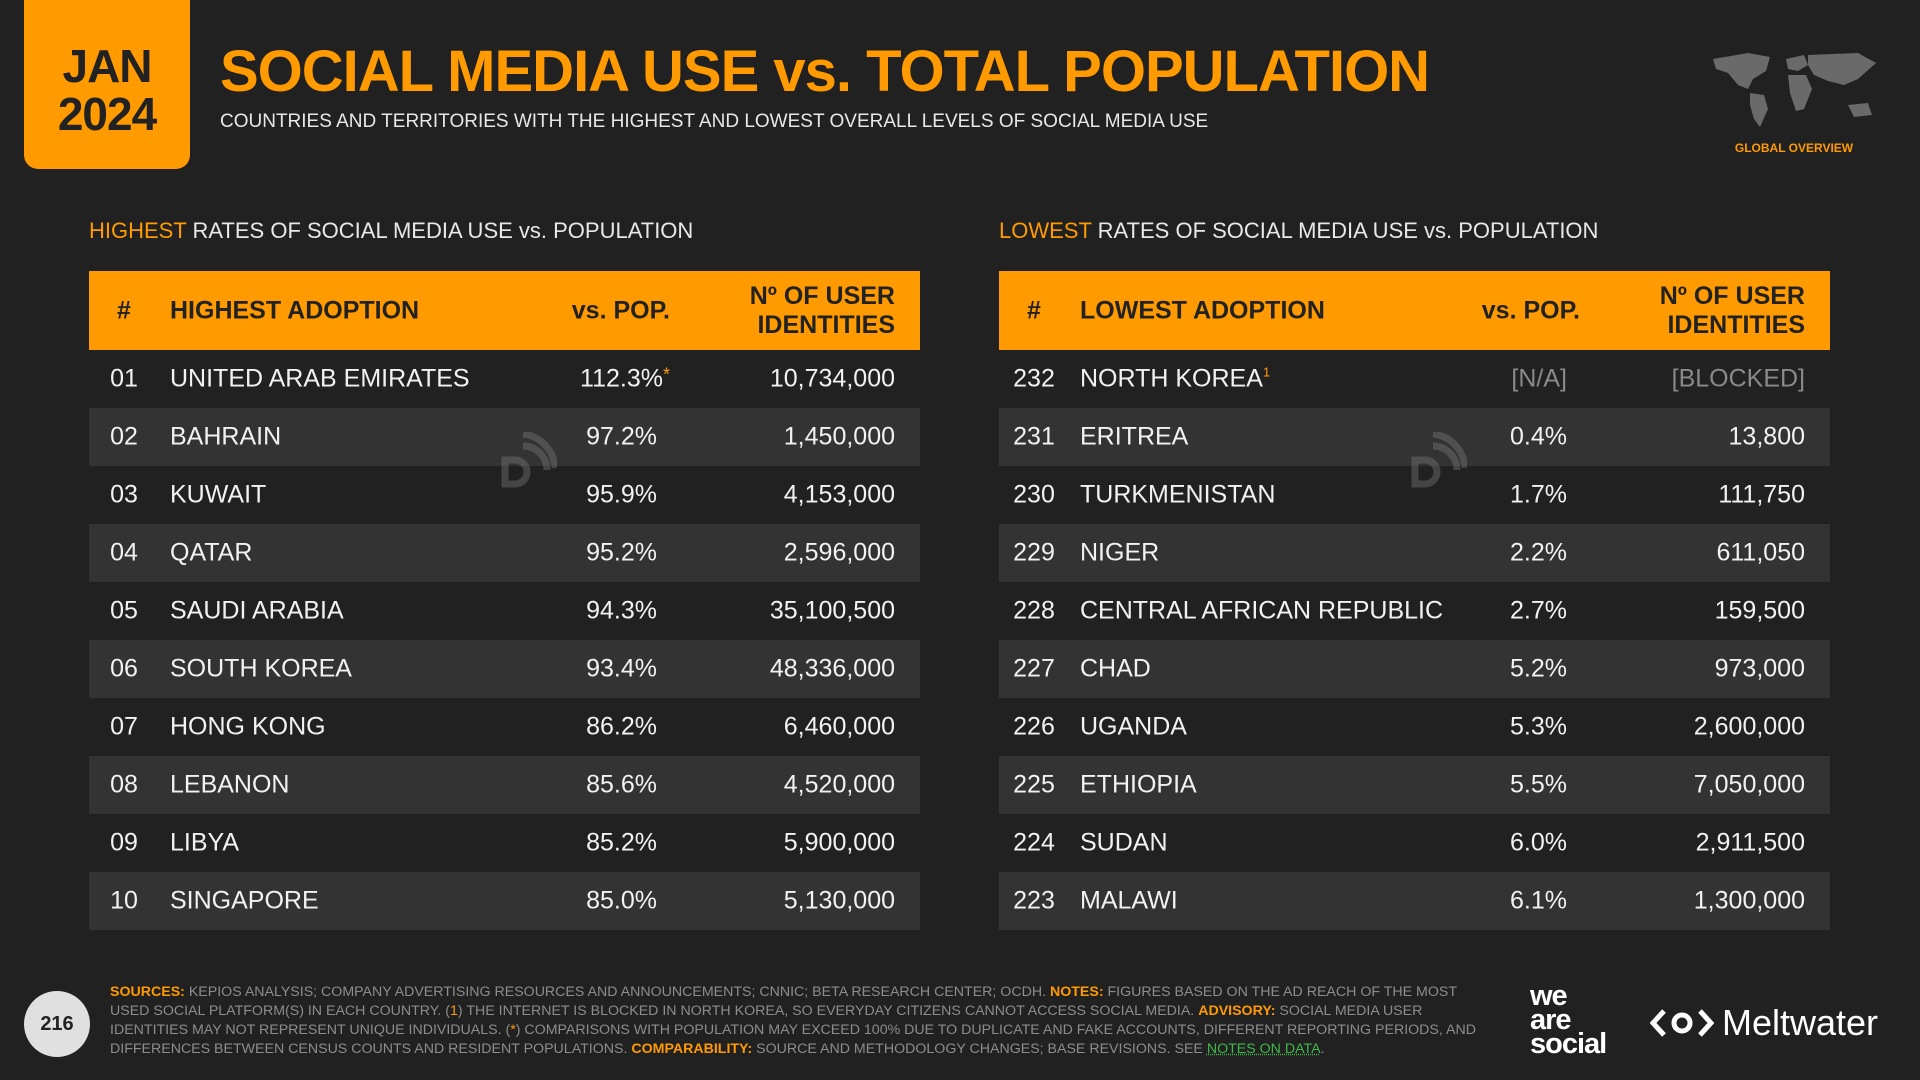 This screenshot has height=1080, width=1920. I want to click on vs-pop: 94.3%, so click(621, 611).